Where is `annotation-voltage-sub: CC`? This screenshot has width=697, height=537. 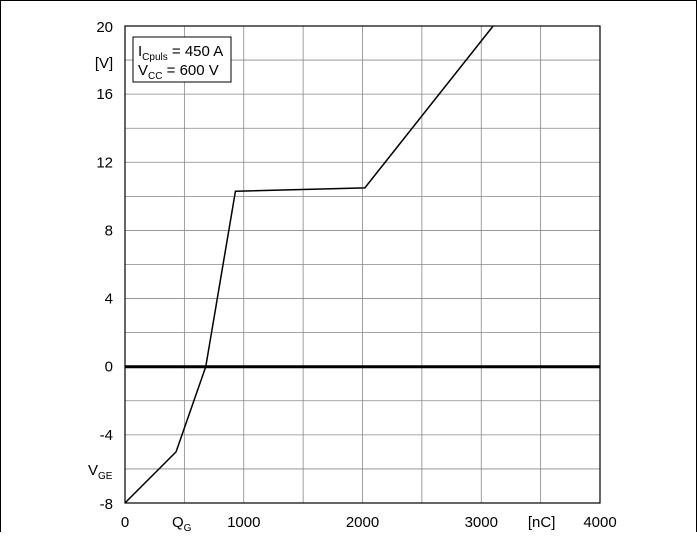
annotation-voltage-sub: CC is located at coordinates (155, 76).